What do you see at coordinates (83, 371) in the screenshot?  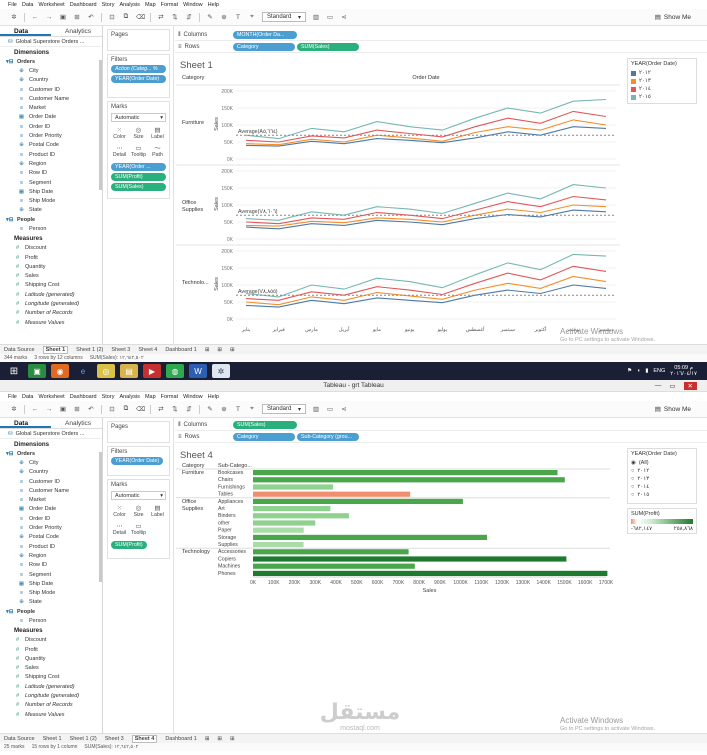 I see `ie-icon: e` at bounding box center [83, 371].